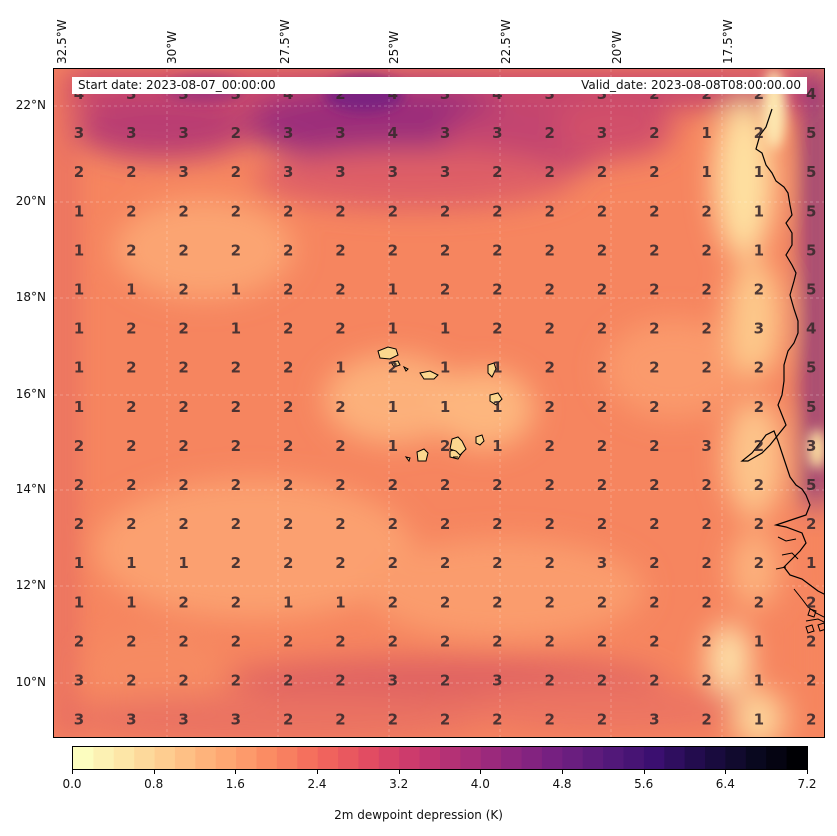 The width and height of the screenshot is (837, 836). What do you see at coordinates (30, 201) in the screenshot?
I see `lat-label: 20°N` at bounding box center [30, 201].